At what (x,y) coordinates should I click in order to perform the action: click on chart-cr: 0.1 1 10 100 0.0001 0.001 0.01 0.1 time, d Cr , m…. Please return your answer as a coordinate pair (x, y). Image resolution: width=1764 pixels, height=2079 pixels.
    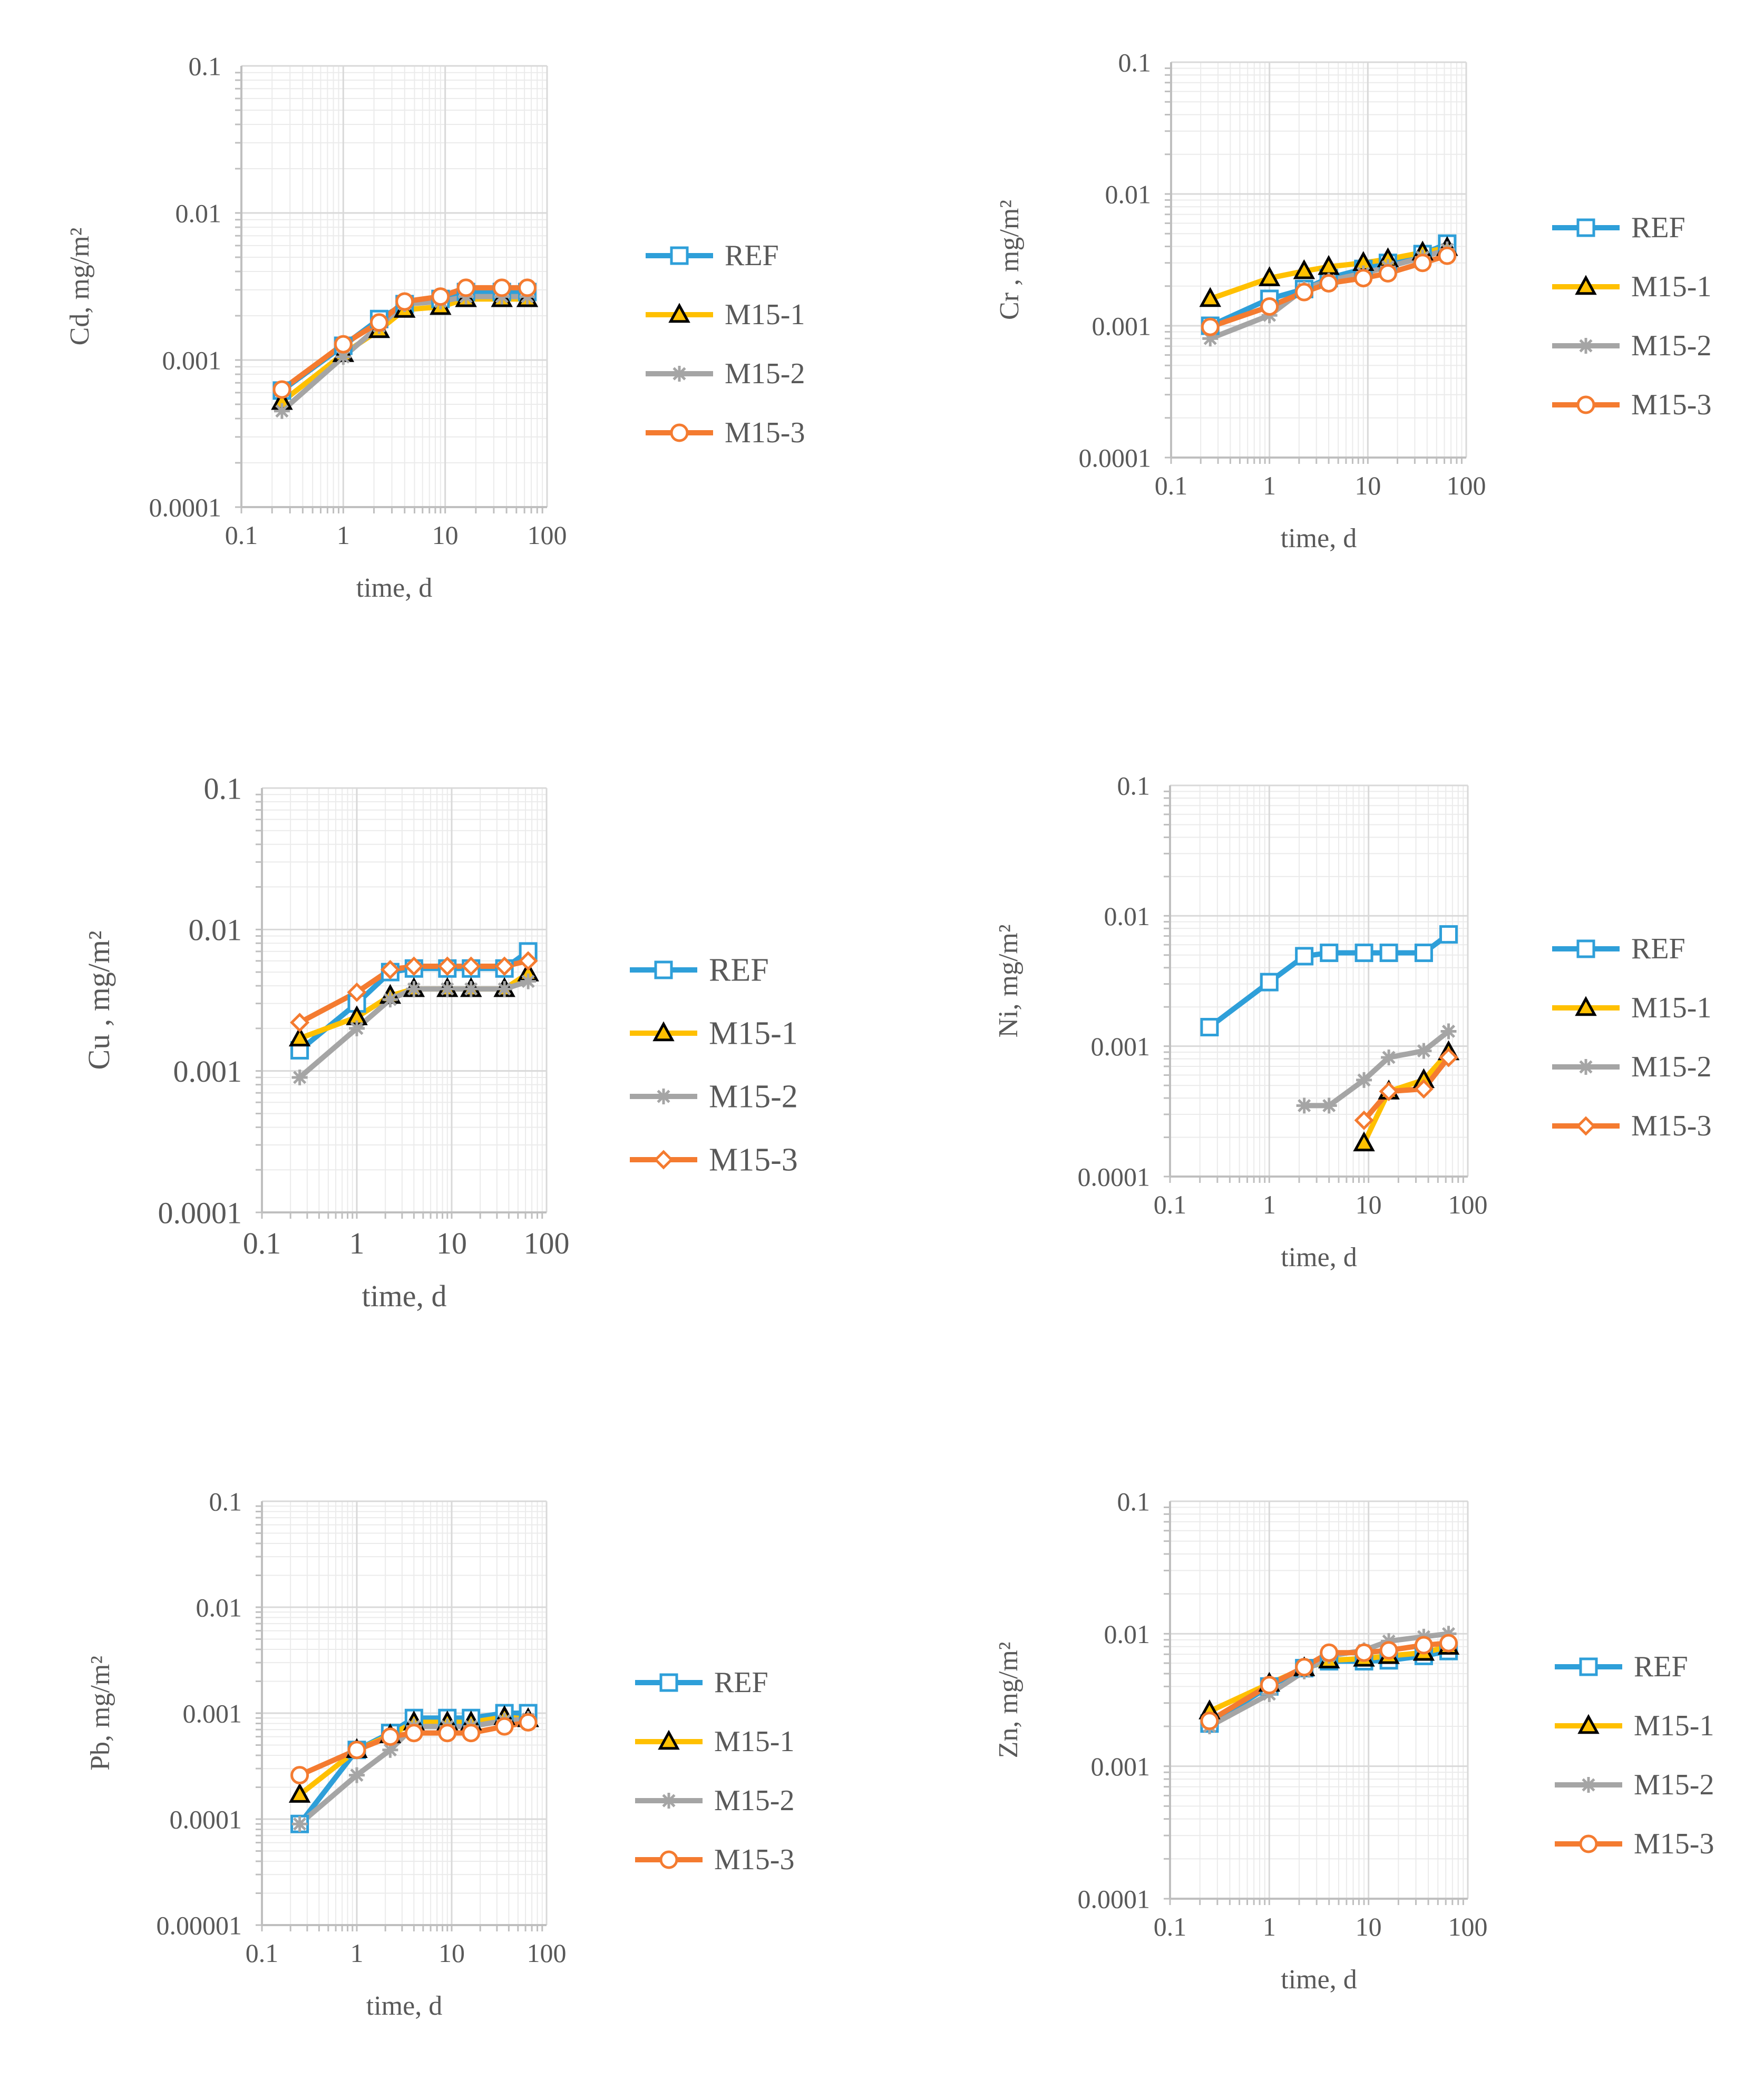
    Looking at the image, I should click on (1353, 301).